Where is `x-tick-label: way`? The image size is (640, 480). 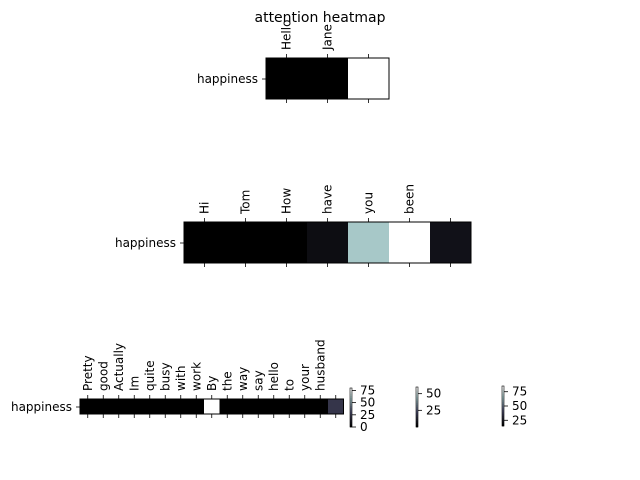
x-tick-label: way is located at coordinates (243, 379).